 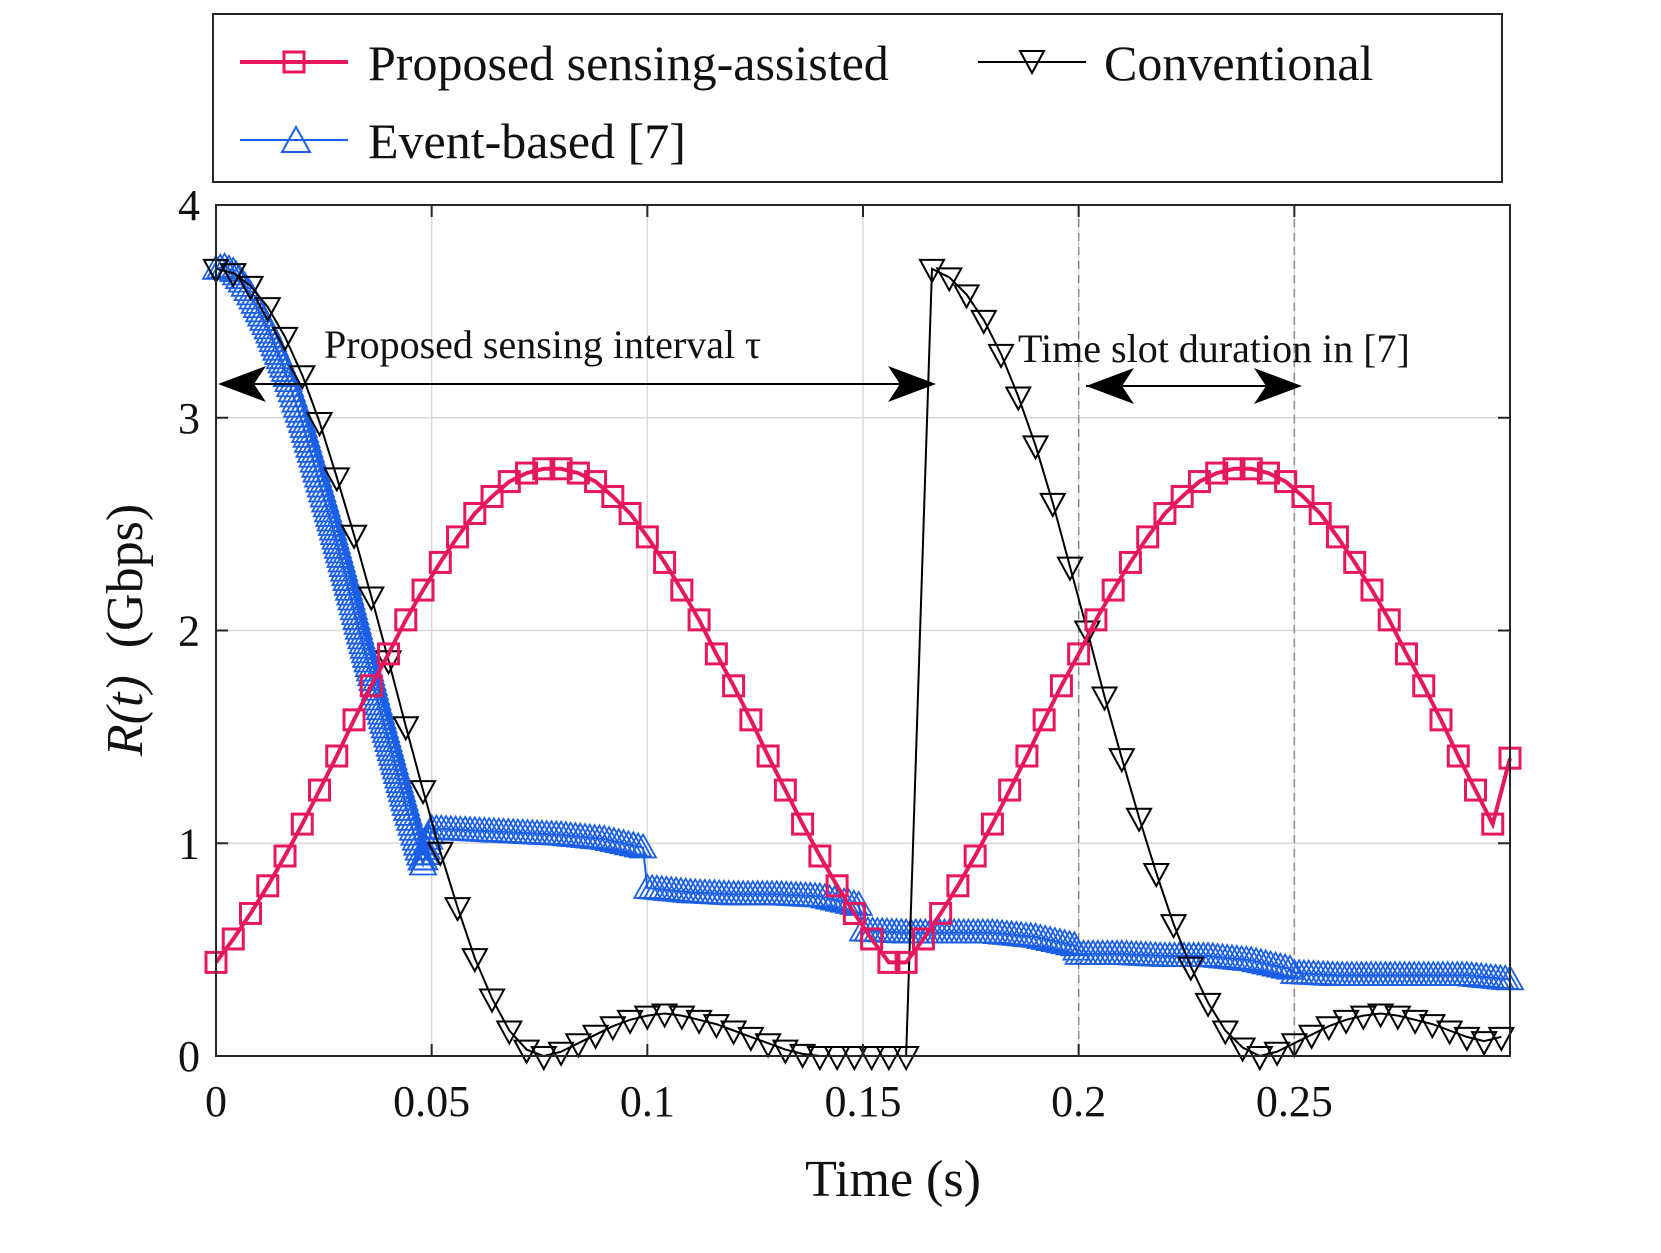 I want to click on legend-entry-proposed: Proposed sensing-assisted, so click(x=564, y=63).